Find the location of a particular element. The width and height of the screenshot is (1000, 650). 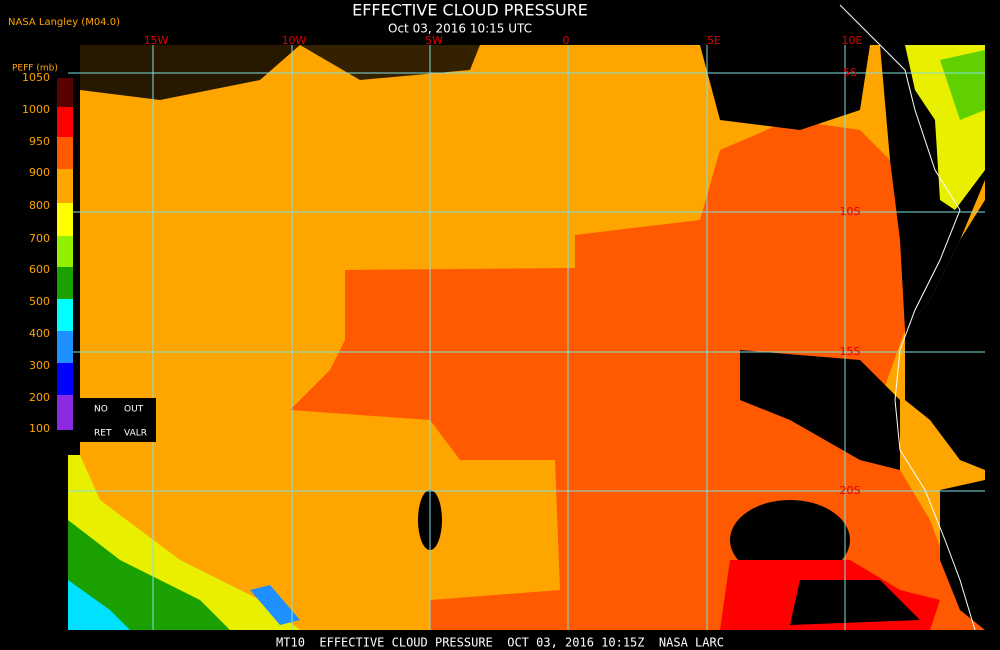

legend-tick: 900 is located at coordinates (39, 172).